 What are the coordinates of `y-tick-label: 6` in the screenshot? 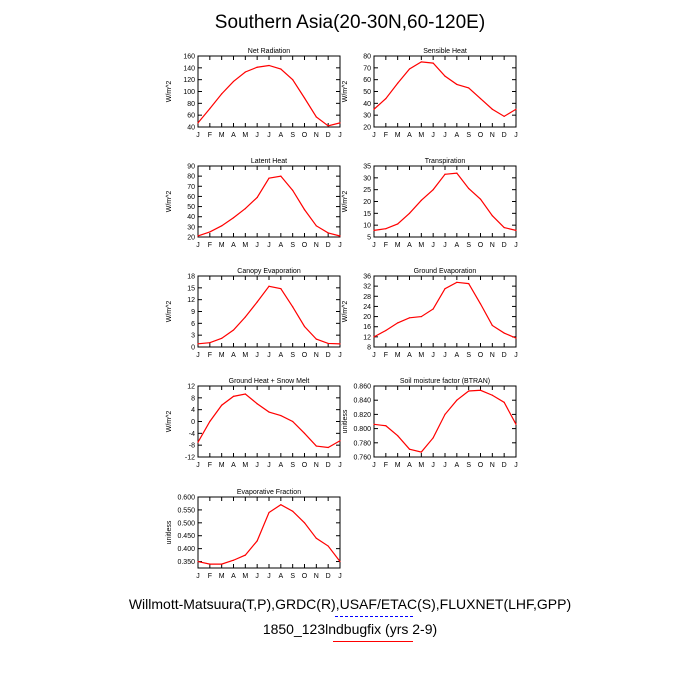 It's located at (193, 324).